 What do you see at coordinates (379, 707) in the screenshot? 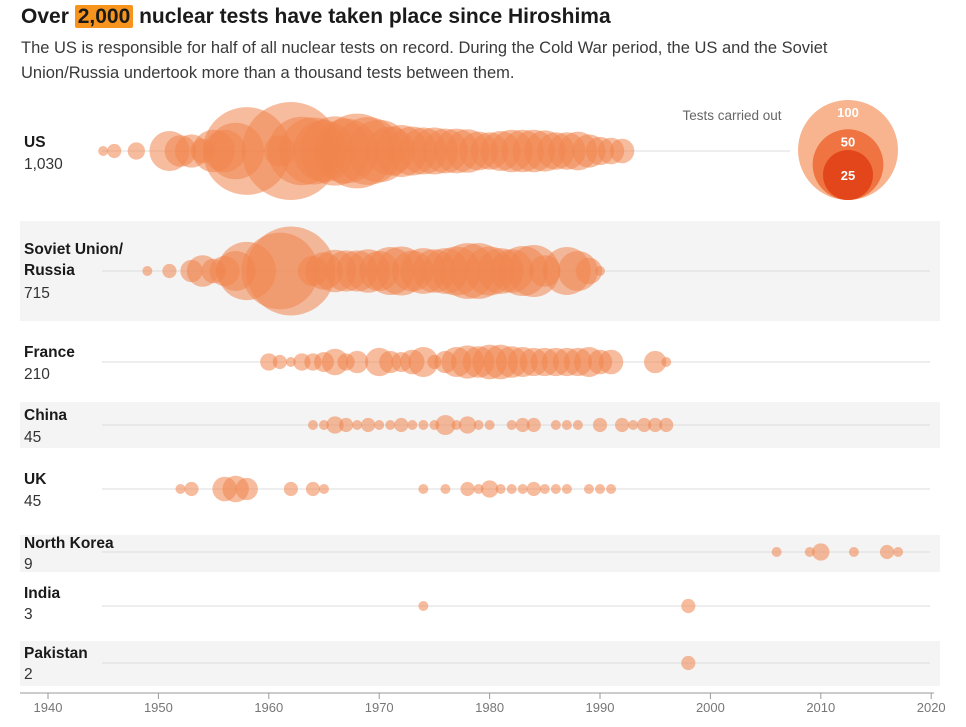
I see `x-tick-label: 1970` at bounding box center [379, 707].